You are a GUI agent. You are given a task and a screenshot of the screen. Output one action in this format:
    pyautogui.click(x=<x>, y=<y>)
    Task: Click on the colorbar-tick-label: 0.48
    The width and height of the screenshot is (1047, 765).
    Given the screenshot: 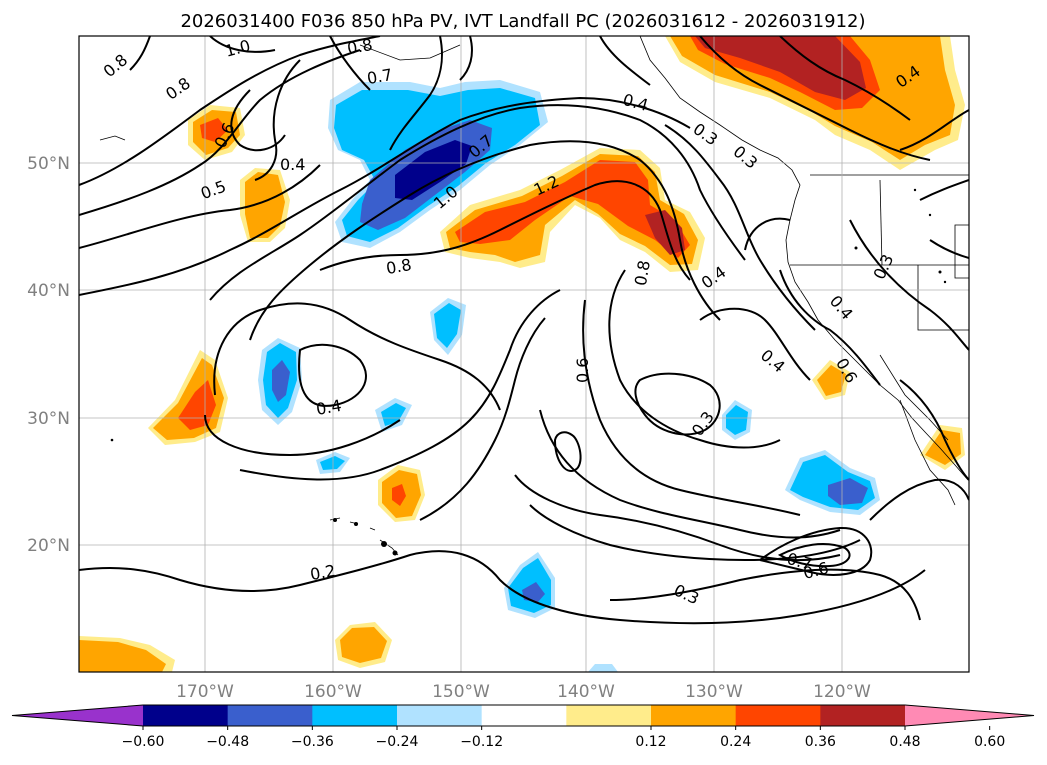 What is the action you would take?
    pyautogui.click(x=904, y=742)
    